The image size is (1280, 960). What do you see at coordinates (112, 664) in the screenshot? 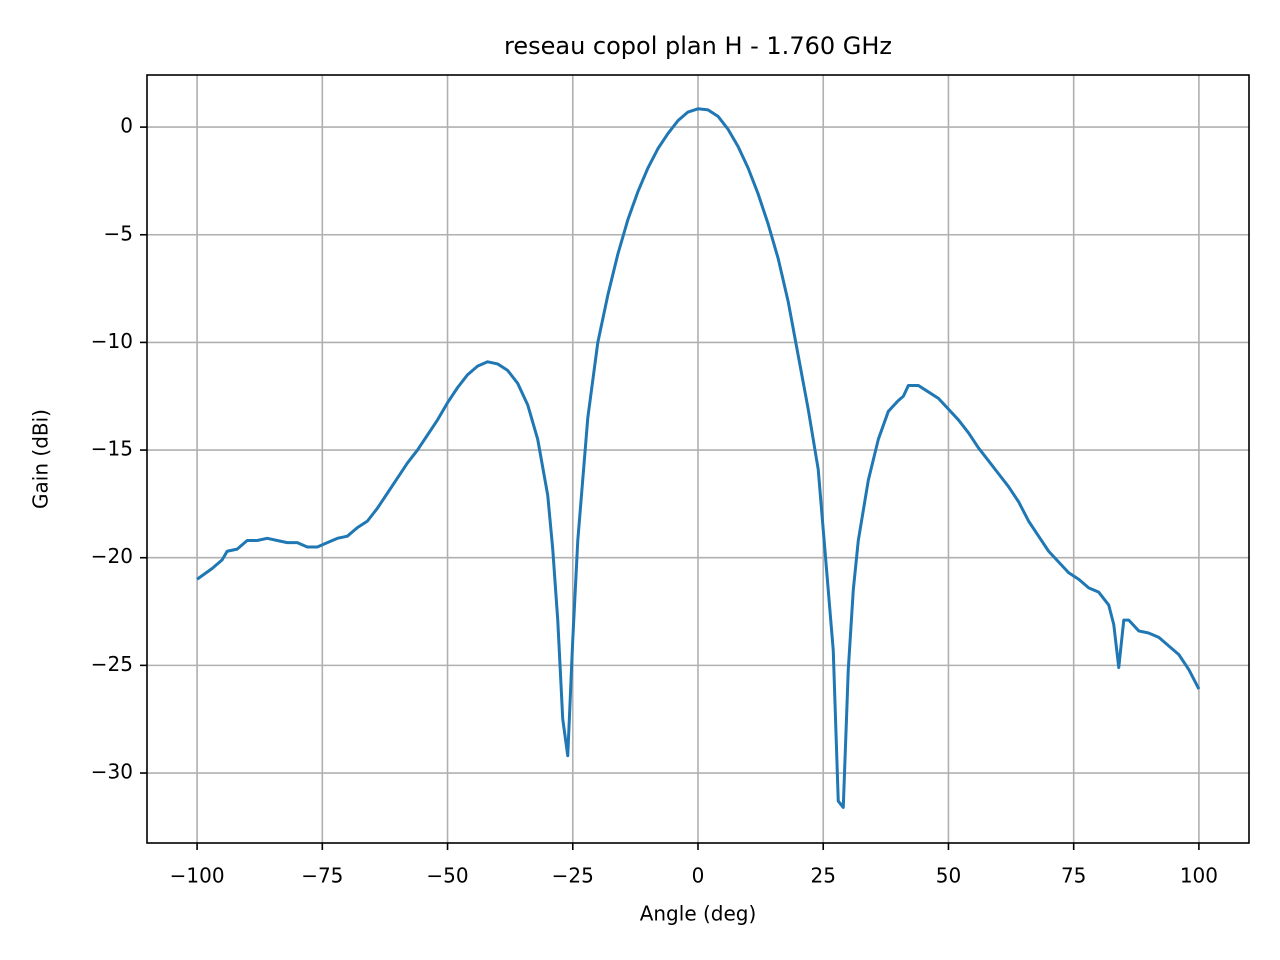
I see `y-tick-label: −25` at bounding box center [112, 664].